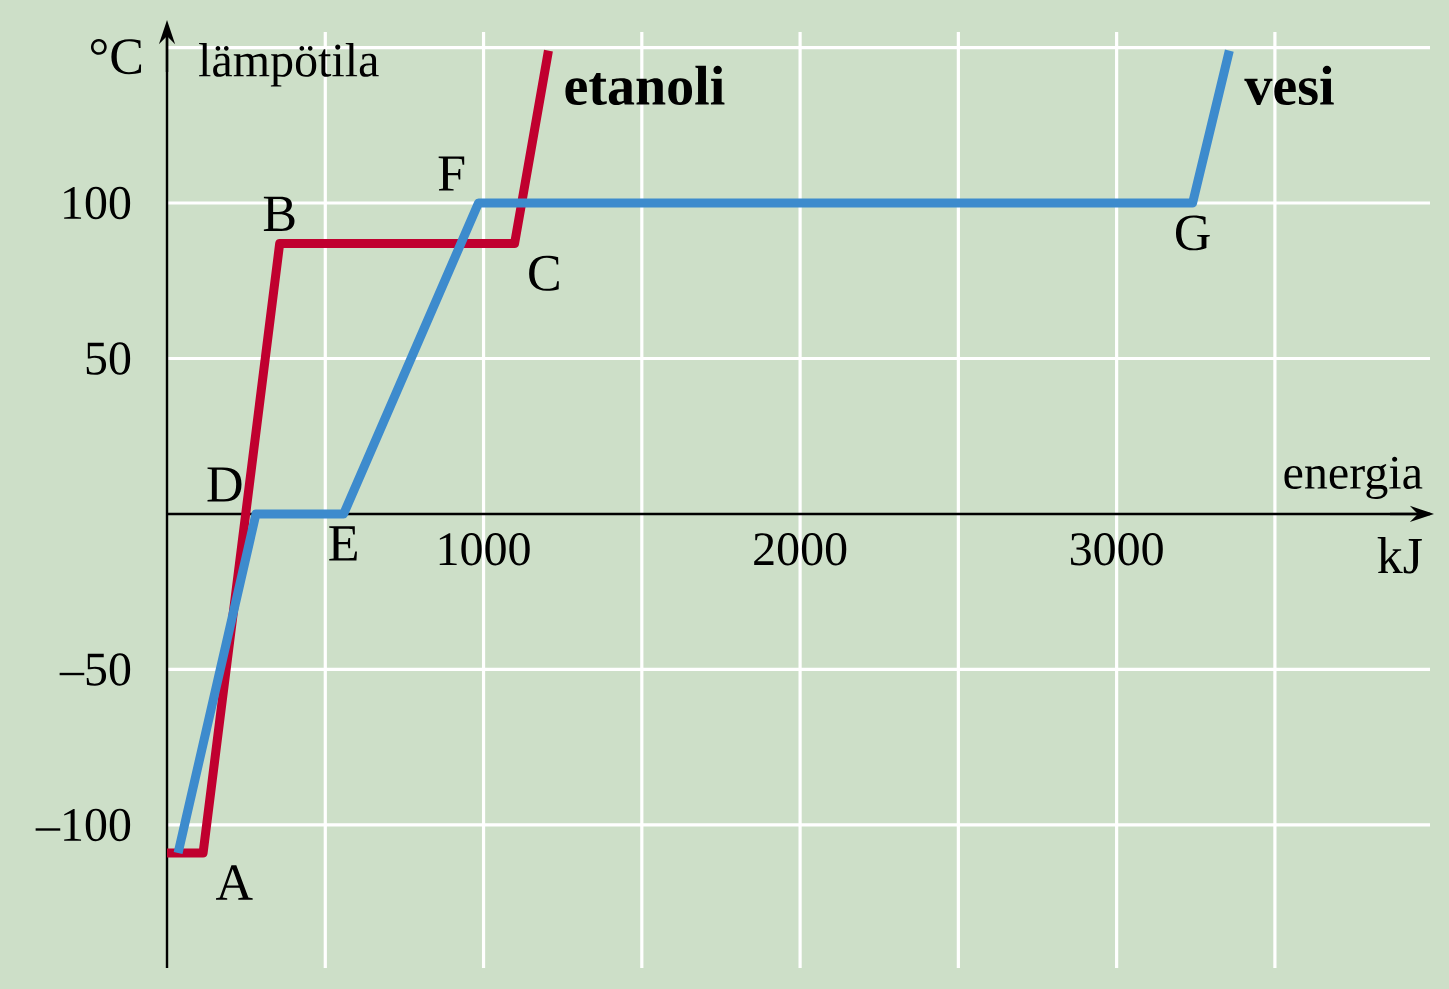 This screenshot has width=1449, height=989. Describe the element at coordinates (279, 214) in the screenshot. I see `annotation: B` at that location.